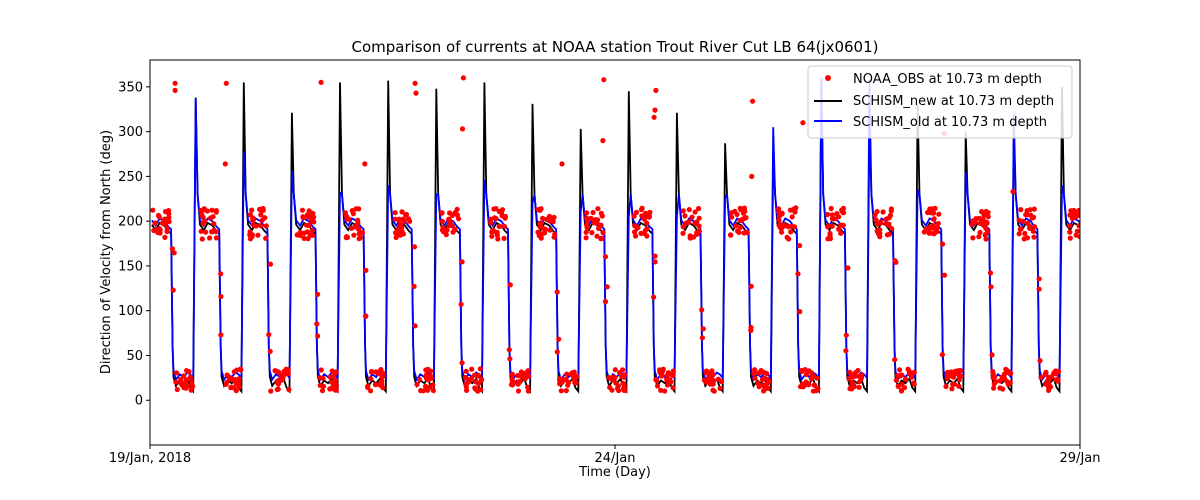  What do you see at coordinates (1080, 458) in the screenshot?
I see `x-tick-label: 29/Jan` at bounding box center [1080, 458].